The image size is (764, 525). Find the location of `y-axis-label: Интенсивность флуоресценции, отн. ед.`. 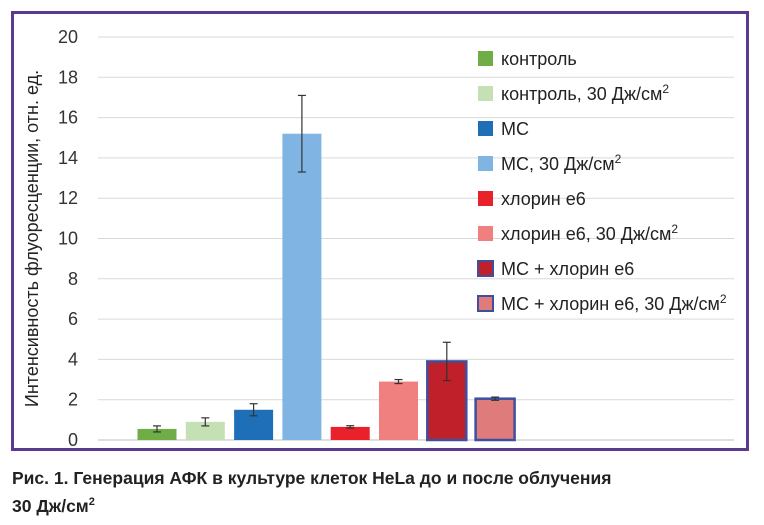

y-axis-label: Интенсивность флуоресценции, отн. ед. is located at coordinates (32, 238).